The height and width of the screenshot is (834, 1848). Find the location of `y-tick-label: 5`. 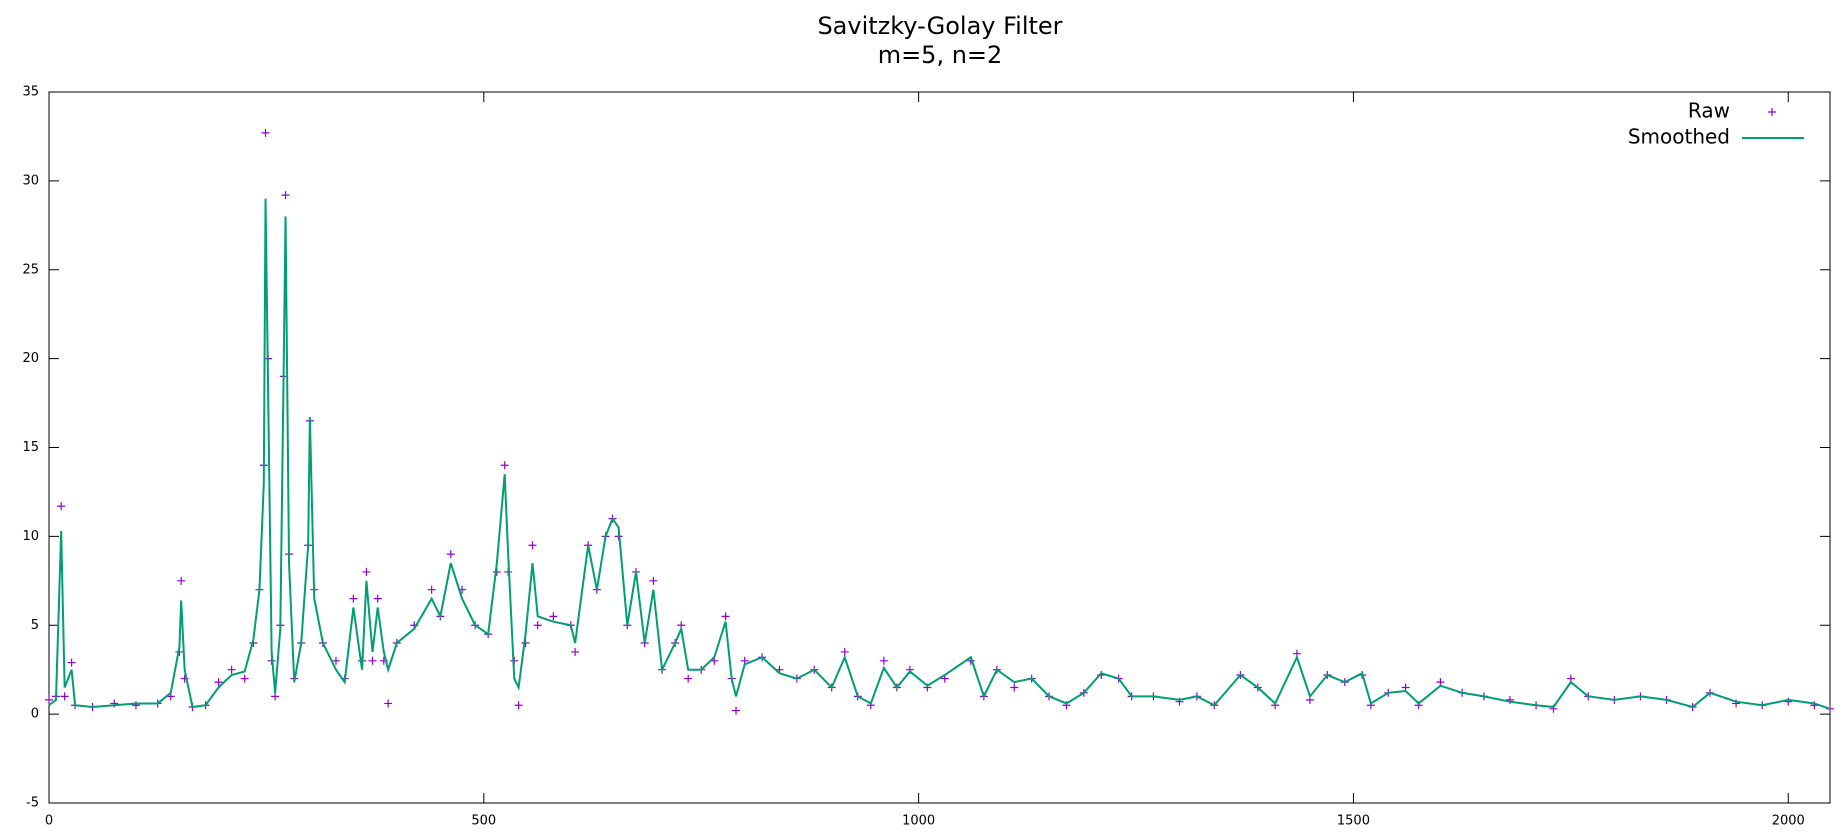

y-tick-label: 5 is located at coordinates (35, 625).